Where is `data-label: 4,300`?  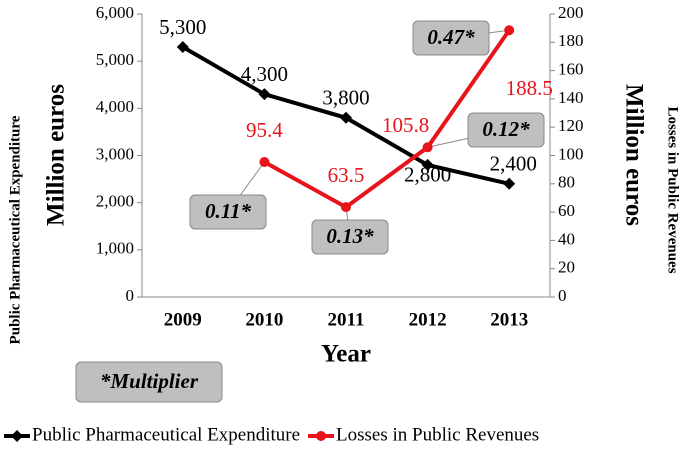 data-label: 4,300 is located at coordinates (264, 74).